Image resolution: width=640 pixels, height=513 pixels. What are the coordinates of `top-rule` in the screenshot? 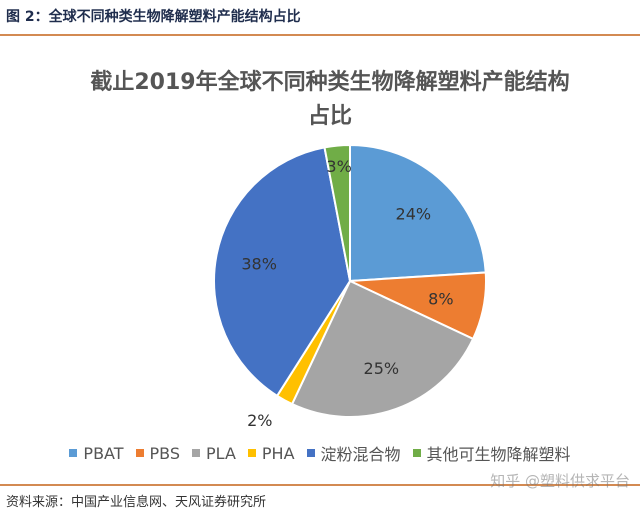 It's located at (320, 35).